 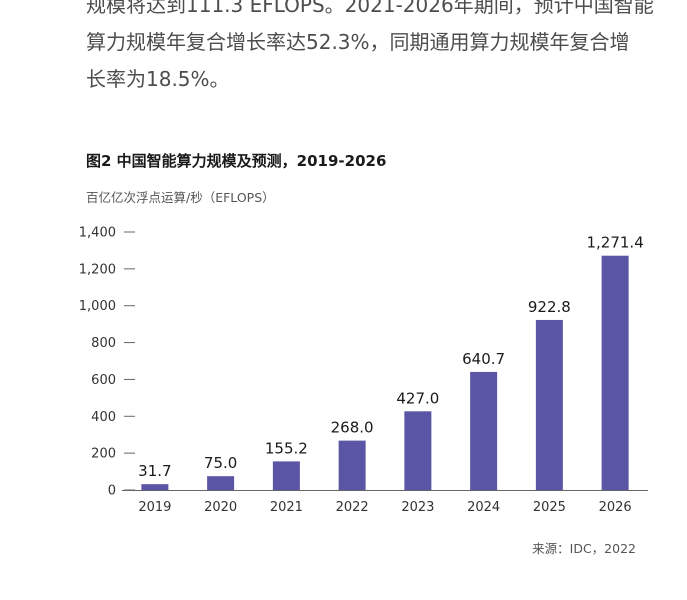 What do you see at coordinates (103, 417) in the screenshot?
I see `y-tick-label: 400` at bounding box center [103, 417].